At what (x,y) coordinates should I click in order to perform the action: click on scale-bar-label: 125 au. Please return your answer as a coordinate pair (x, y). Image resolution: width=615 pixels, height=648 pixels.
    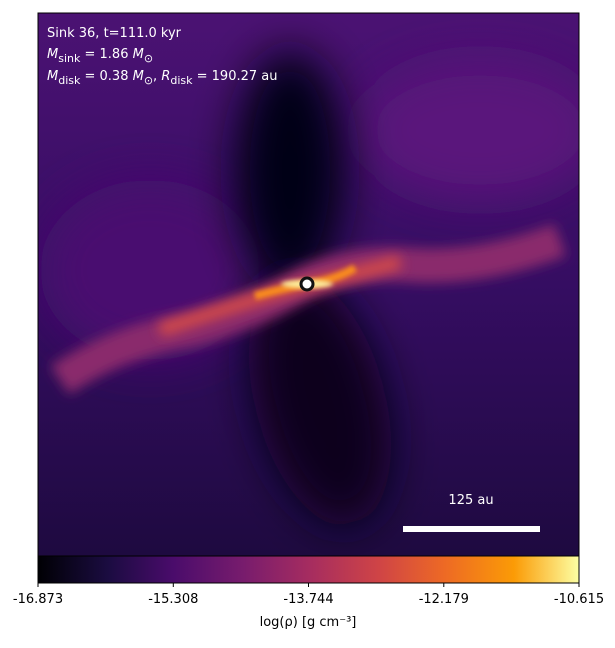
    Looking at the image, I should click on (470, 500).